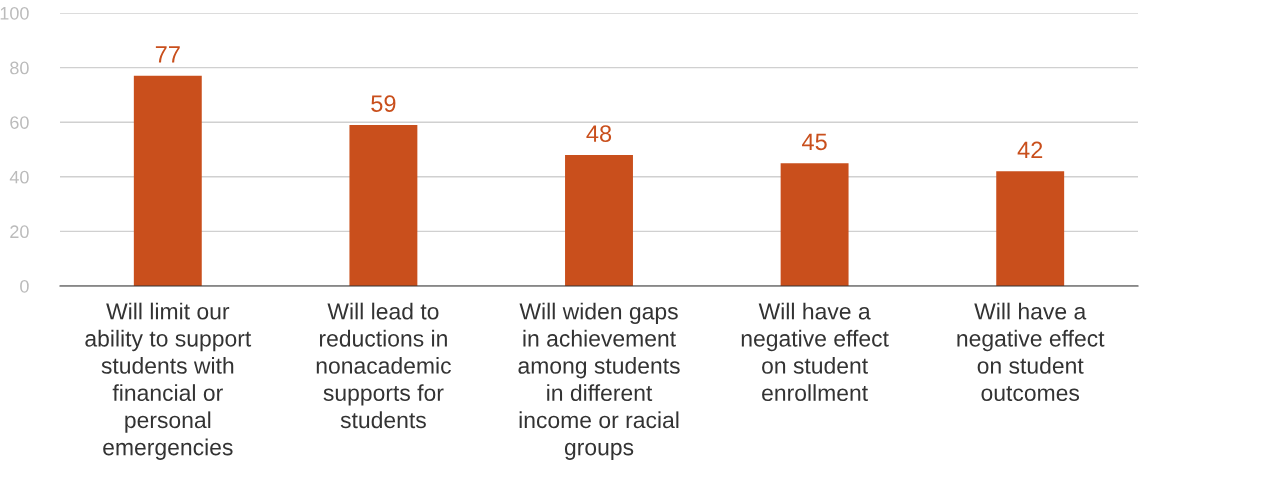 This screenshot has height=496, width=1280. What do you see at coordinates (24, 286) in the screenshot?
I see `y-tick-label: 0` at bounding box center [24, 286].